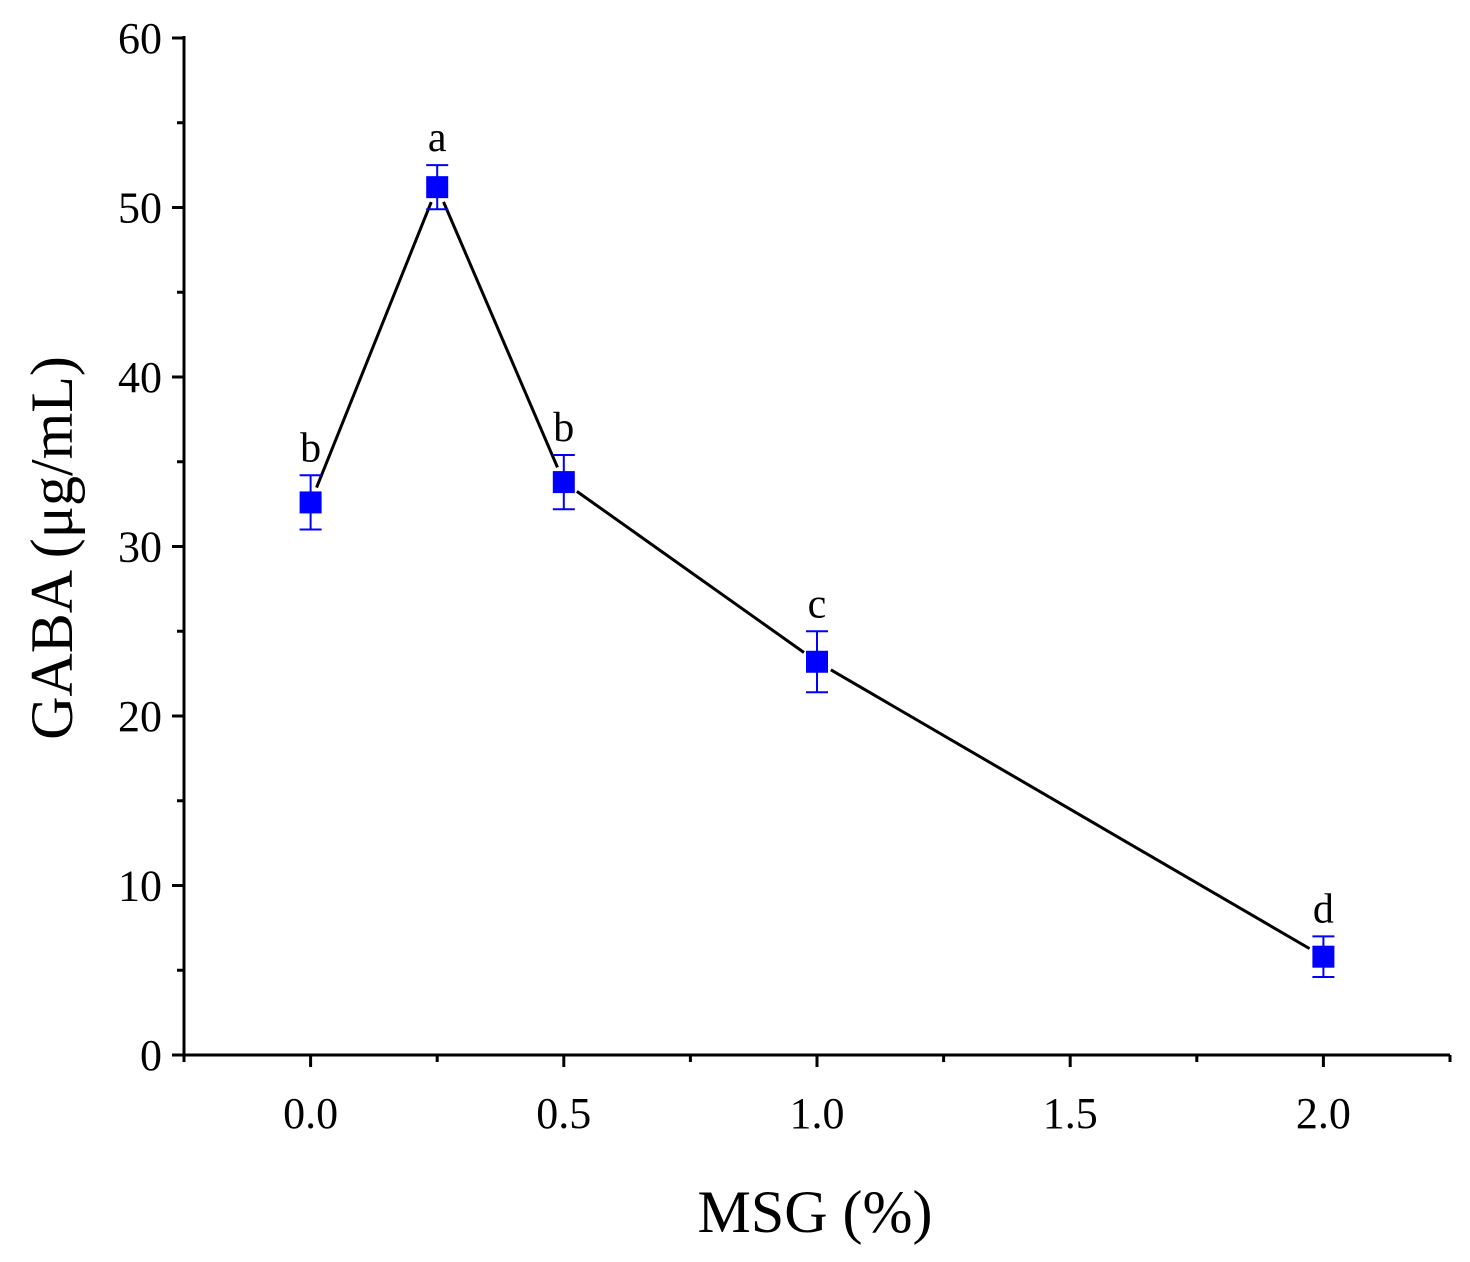  I want to click on y-axis-title: GABA (μg/mL), so click(52, 548).